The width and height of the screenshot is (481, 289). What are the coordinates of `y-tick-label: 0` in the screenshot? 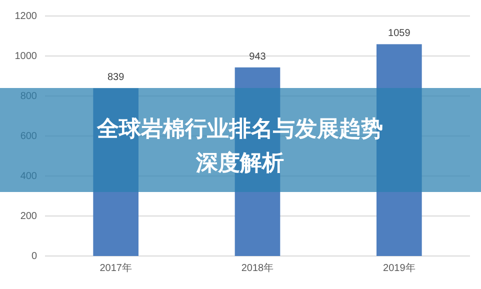 It's located at (34, 256).